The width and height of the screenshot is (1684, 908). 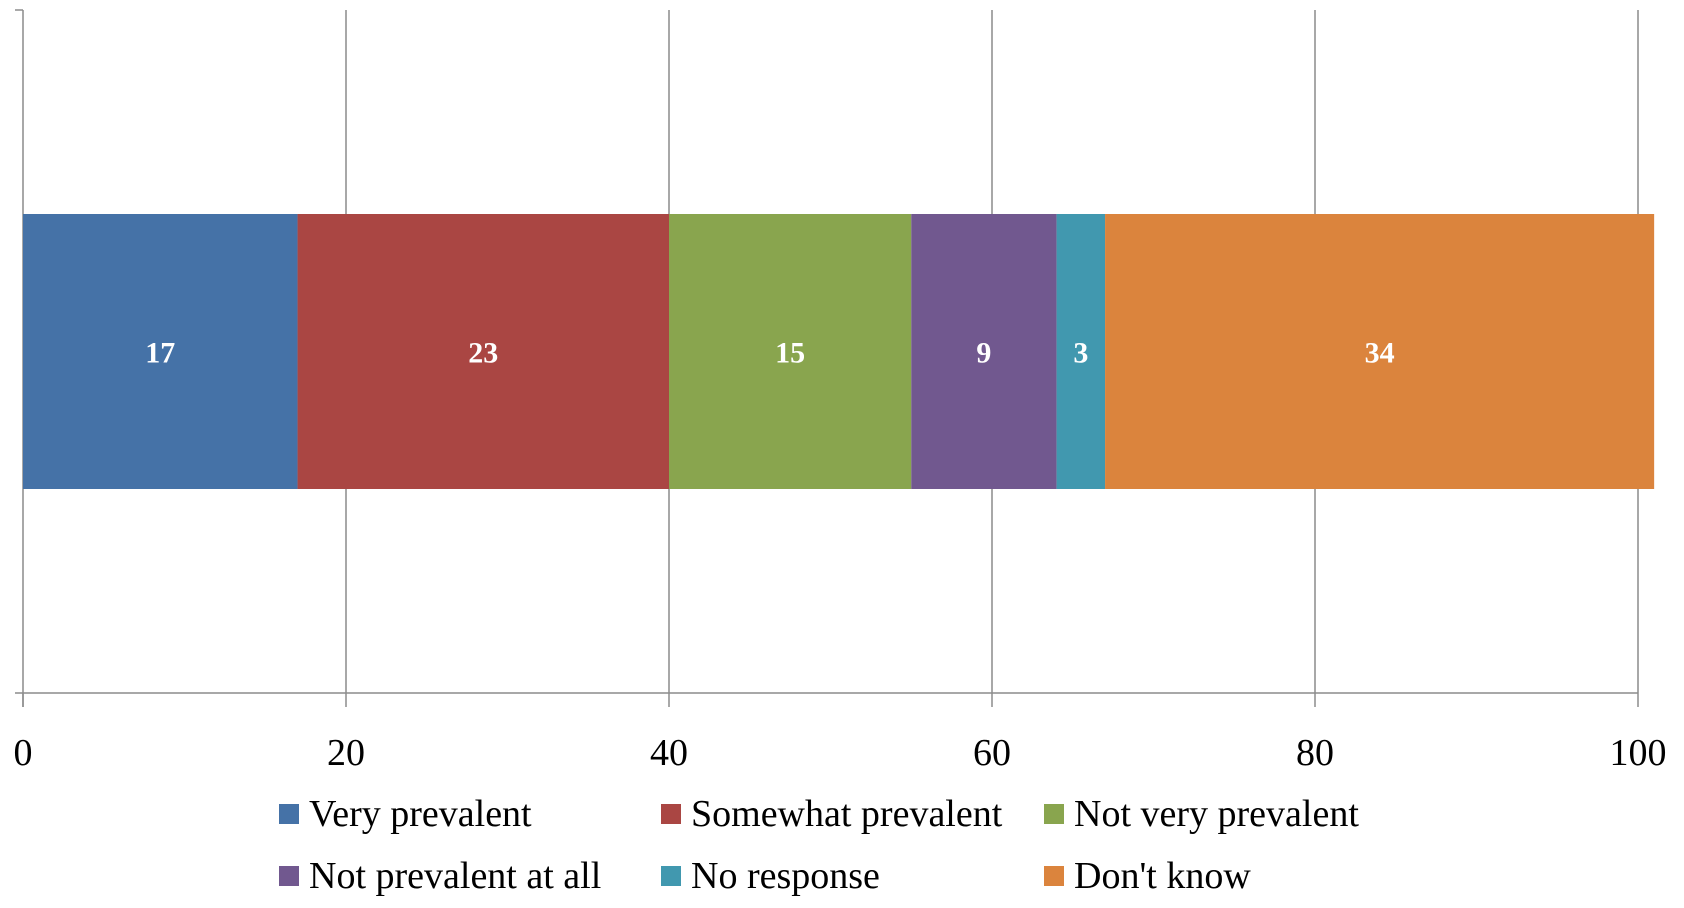 I want to click on x-tick-label: 100, so click(x=1638, y=753).